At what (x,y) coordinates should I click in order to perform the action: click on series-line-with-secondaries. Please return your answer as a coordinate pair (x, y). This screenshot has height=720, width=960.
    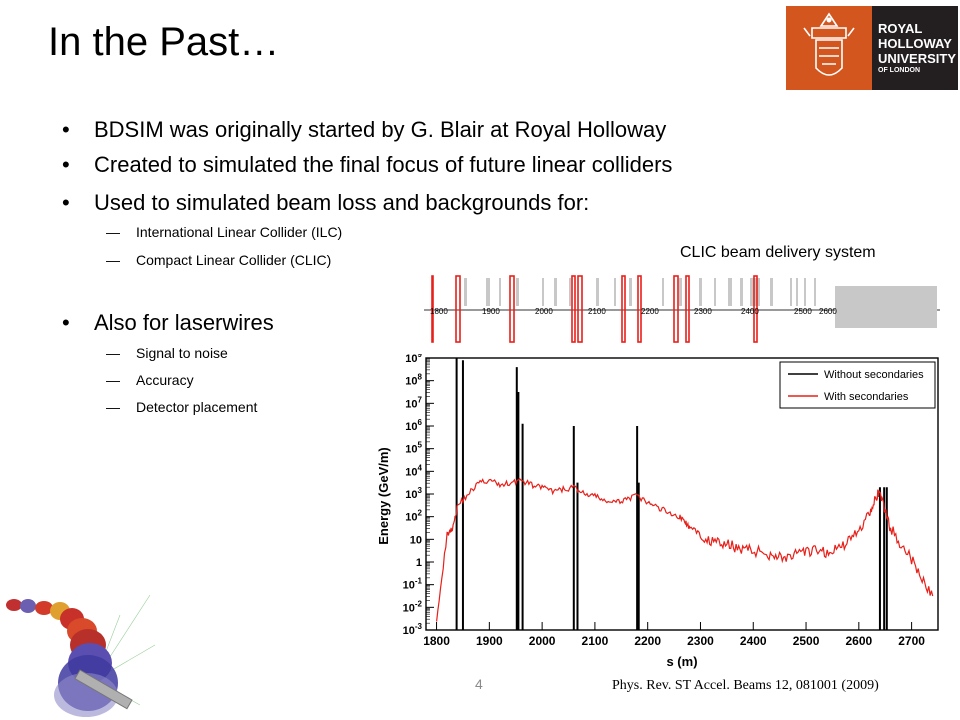
    Looking at the image, I should click on (685, 549).